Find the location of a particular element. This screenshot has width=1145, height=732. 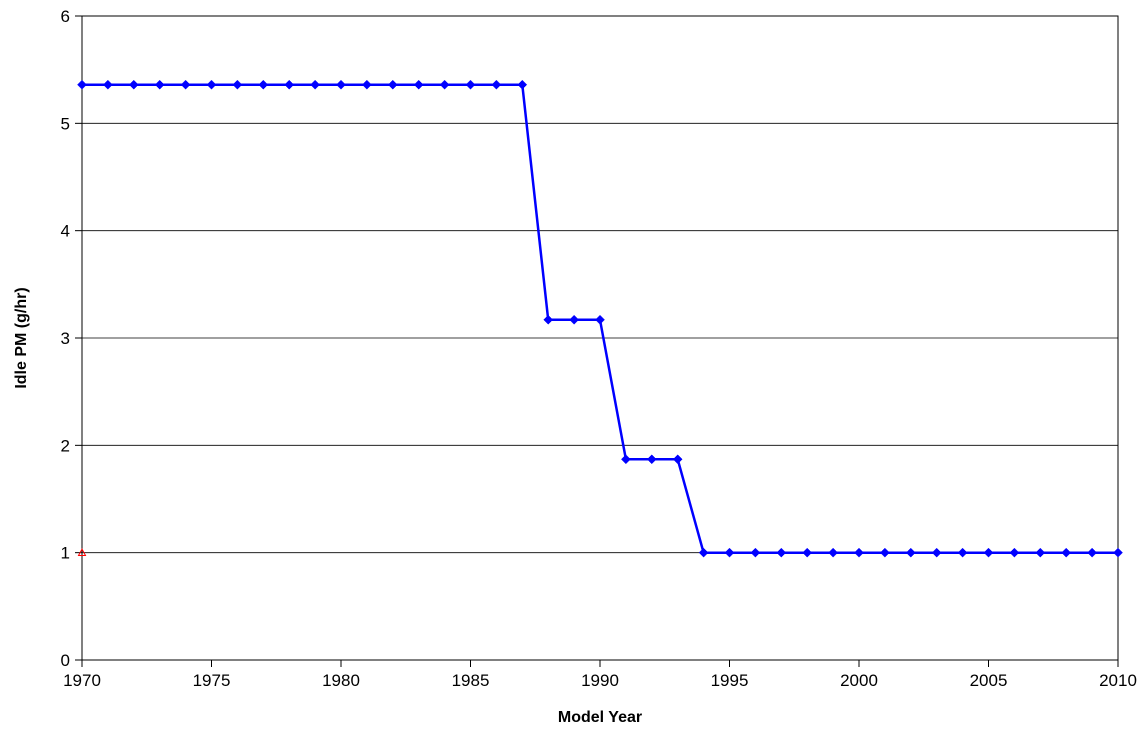

x-tick-label: 1985 is located at coordinates (471, 680).